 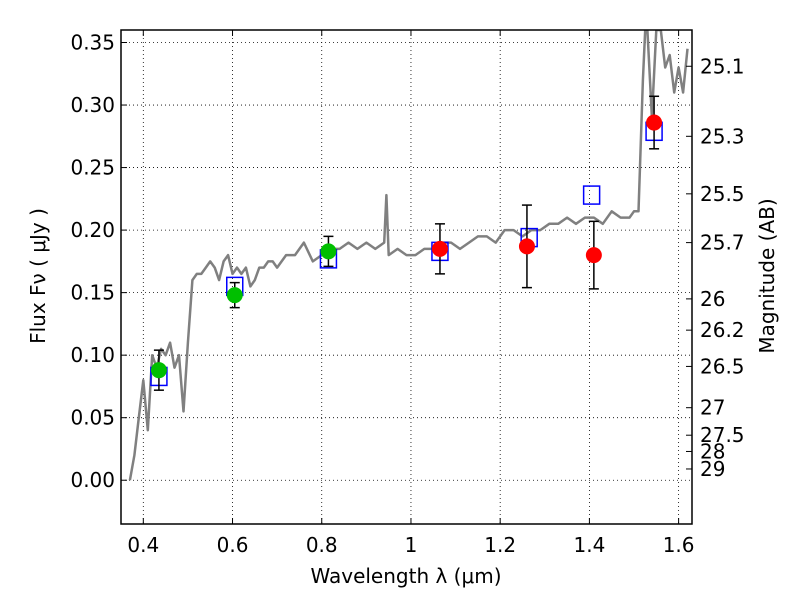 I want to click on y-tick-label: 0.20, so click(x=92, y=230).